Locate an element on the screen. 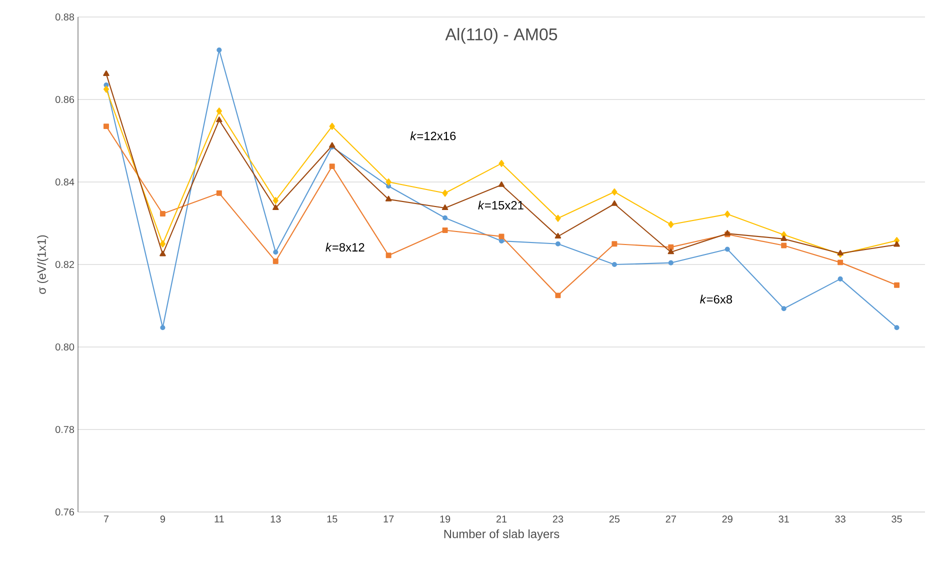 The width and height of the screenshot is (932, 569). annotation: k=12x16 is located at coordinates (433, 135).